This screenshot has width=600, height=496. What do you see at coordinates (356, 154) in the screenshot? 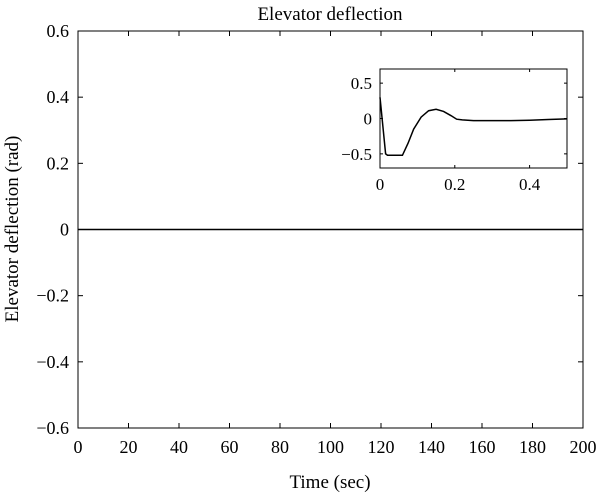
I see `inset-y-tick-label: −0.5` at bounding box center [356, 154].